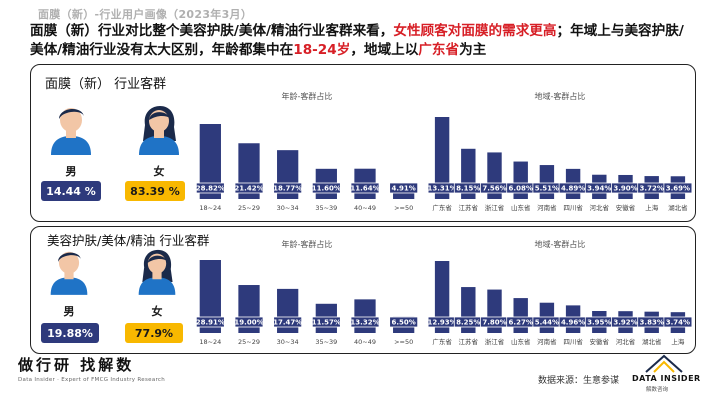 The image size is (711, 400). Describe the element at coordinates (666, 378) in the screenshot. I see `logo-text: DATA INSIDER` at that location.